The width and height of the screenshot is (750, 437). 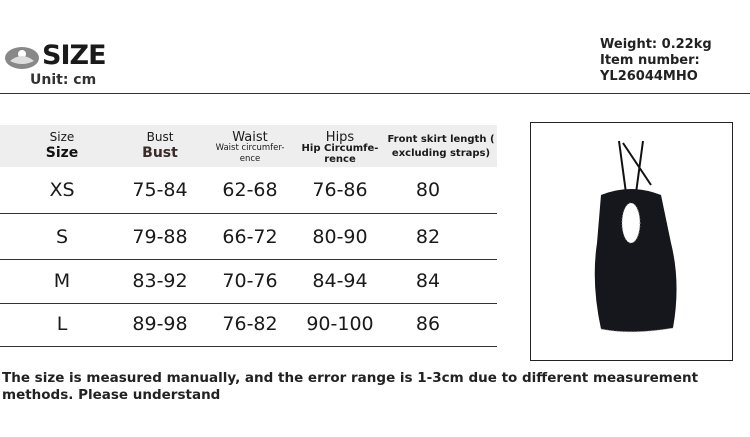 I want to click on table-cell: 80, so click(x=428, y=190).